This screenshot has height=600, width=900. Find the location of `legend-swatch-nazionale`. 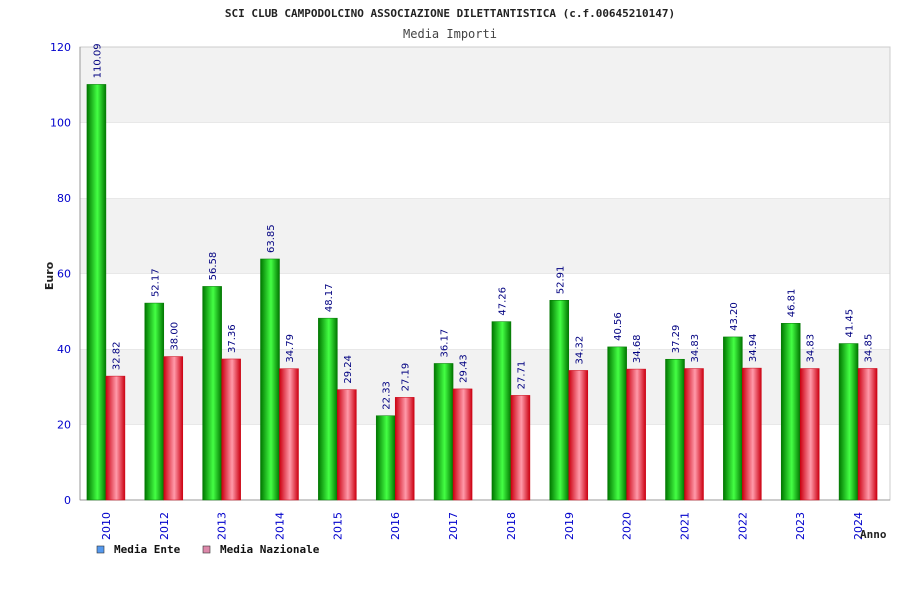

legend-swatch-nazionale is located at coordinates (206, 549).